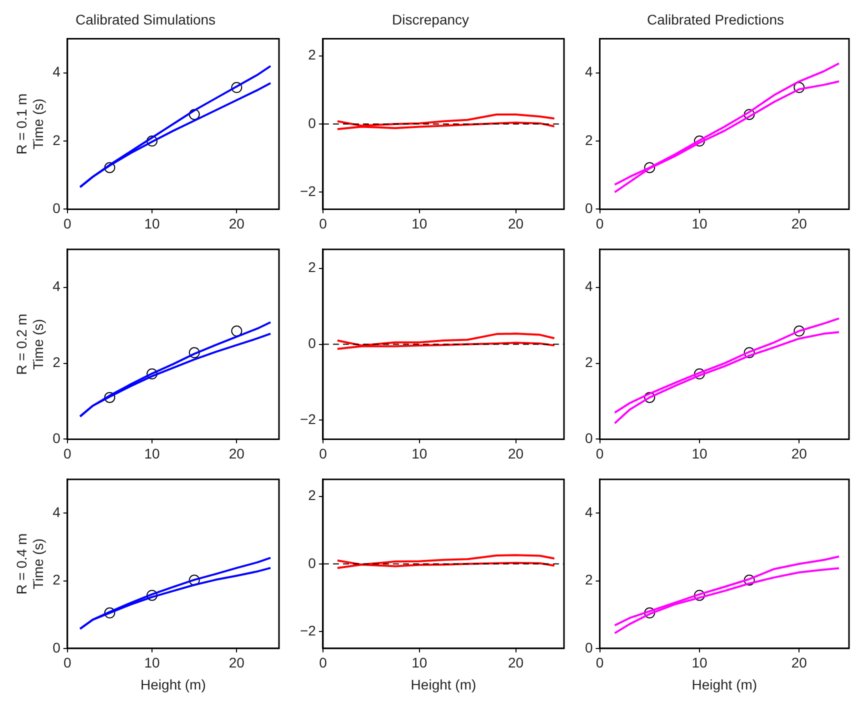 The image size is (865, 709). Describe the element at coordinates (431, 19) in the screenshot. I see `chart-title: Discrepancy` at that location.